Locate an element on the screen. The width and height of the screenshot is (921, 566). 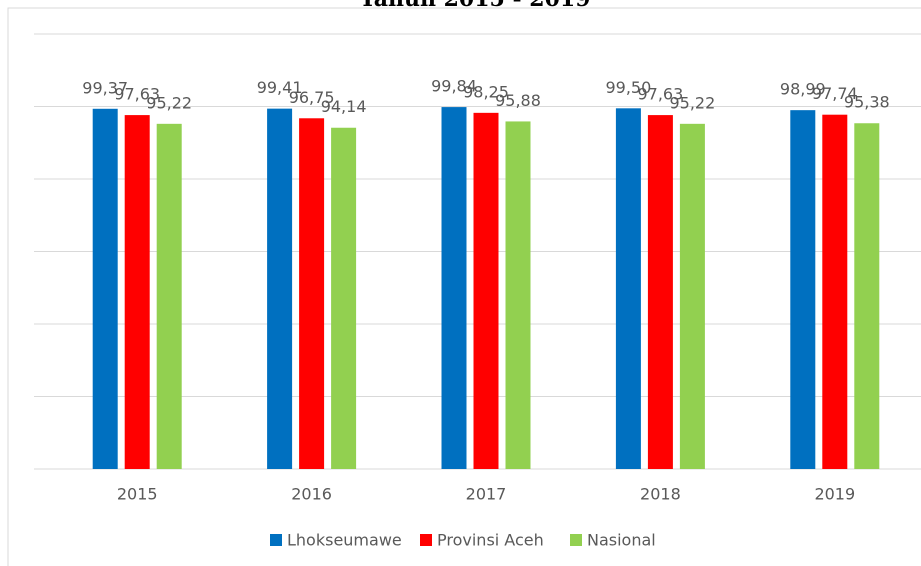
data-label: 95,88 is located at coordinates (518, 100).